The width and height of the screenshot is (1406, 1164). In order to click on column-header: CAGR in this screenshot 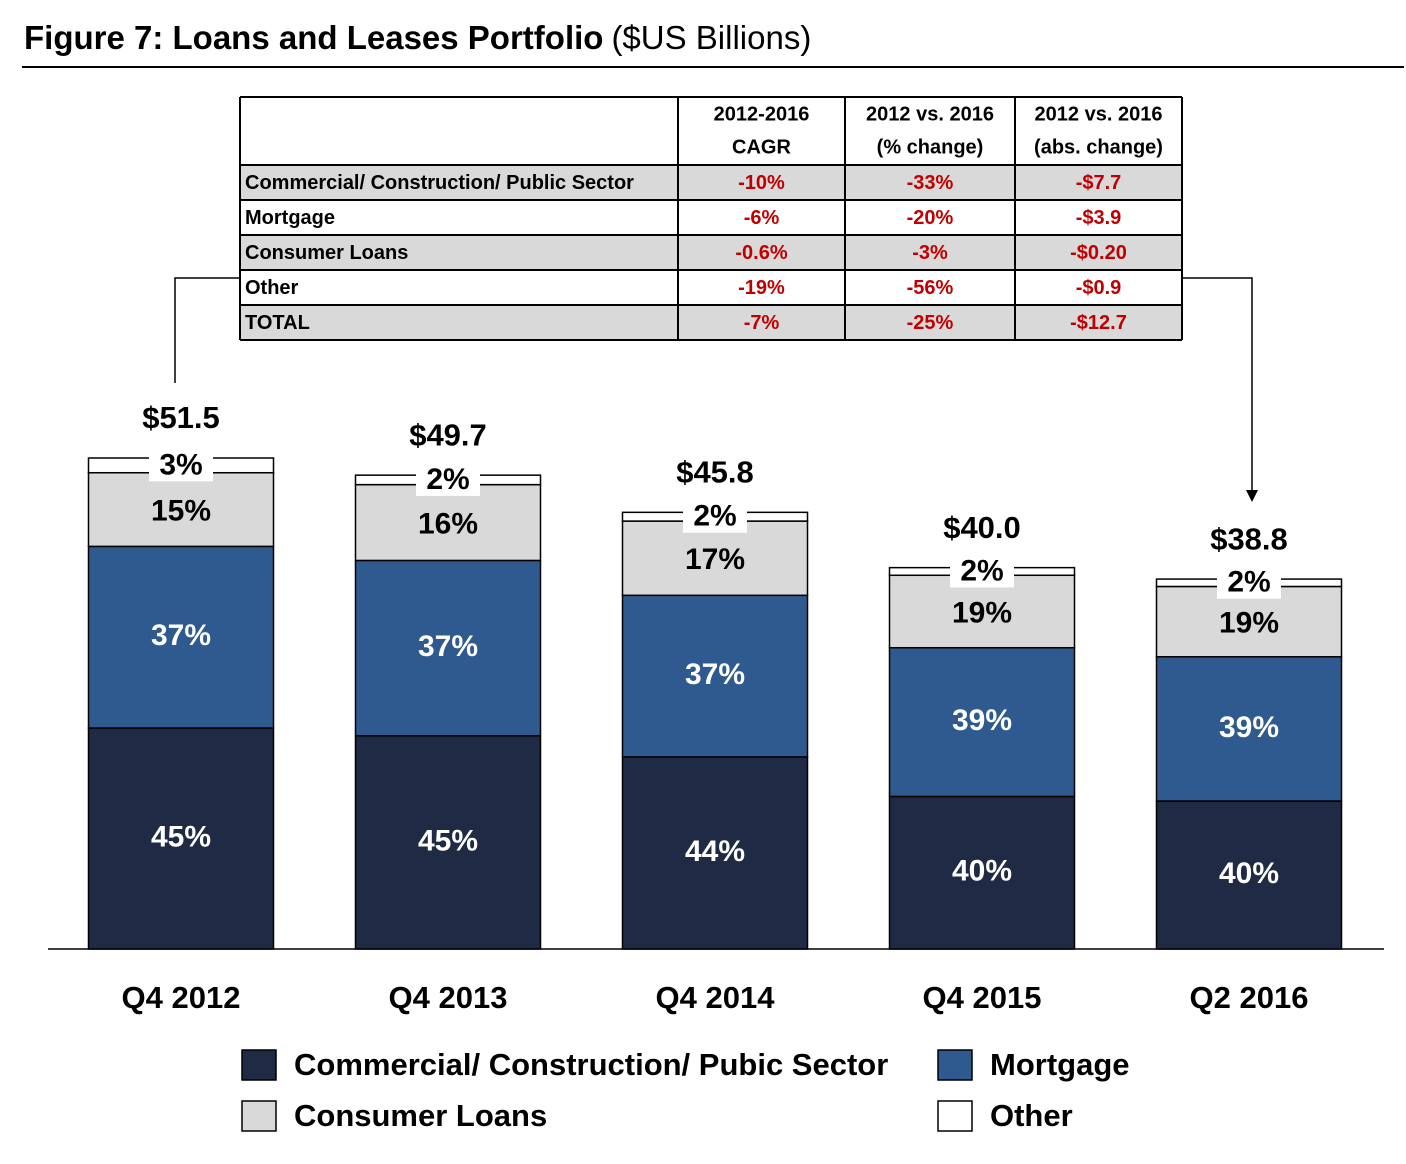, I will do `click(761, 147)`.